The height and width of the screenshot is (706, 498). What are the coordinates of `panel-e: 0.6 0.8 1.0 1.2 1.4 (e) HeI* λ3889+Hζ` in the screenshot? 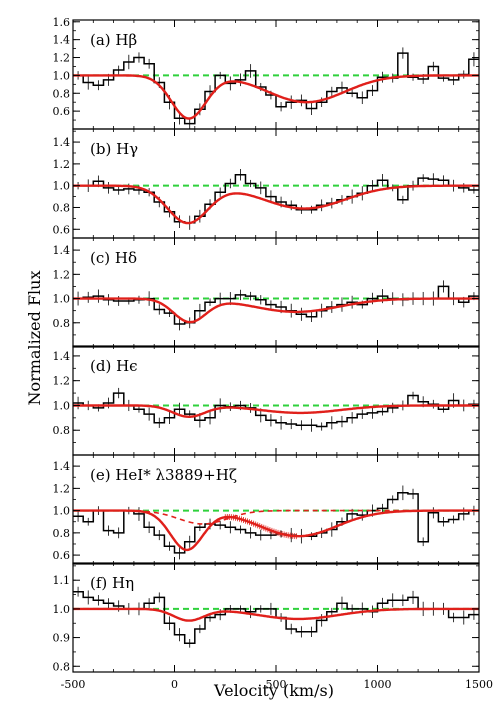 It's located at (266, 509).